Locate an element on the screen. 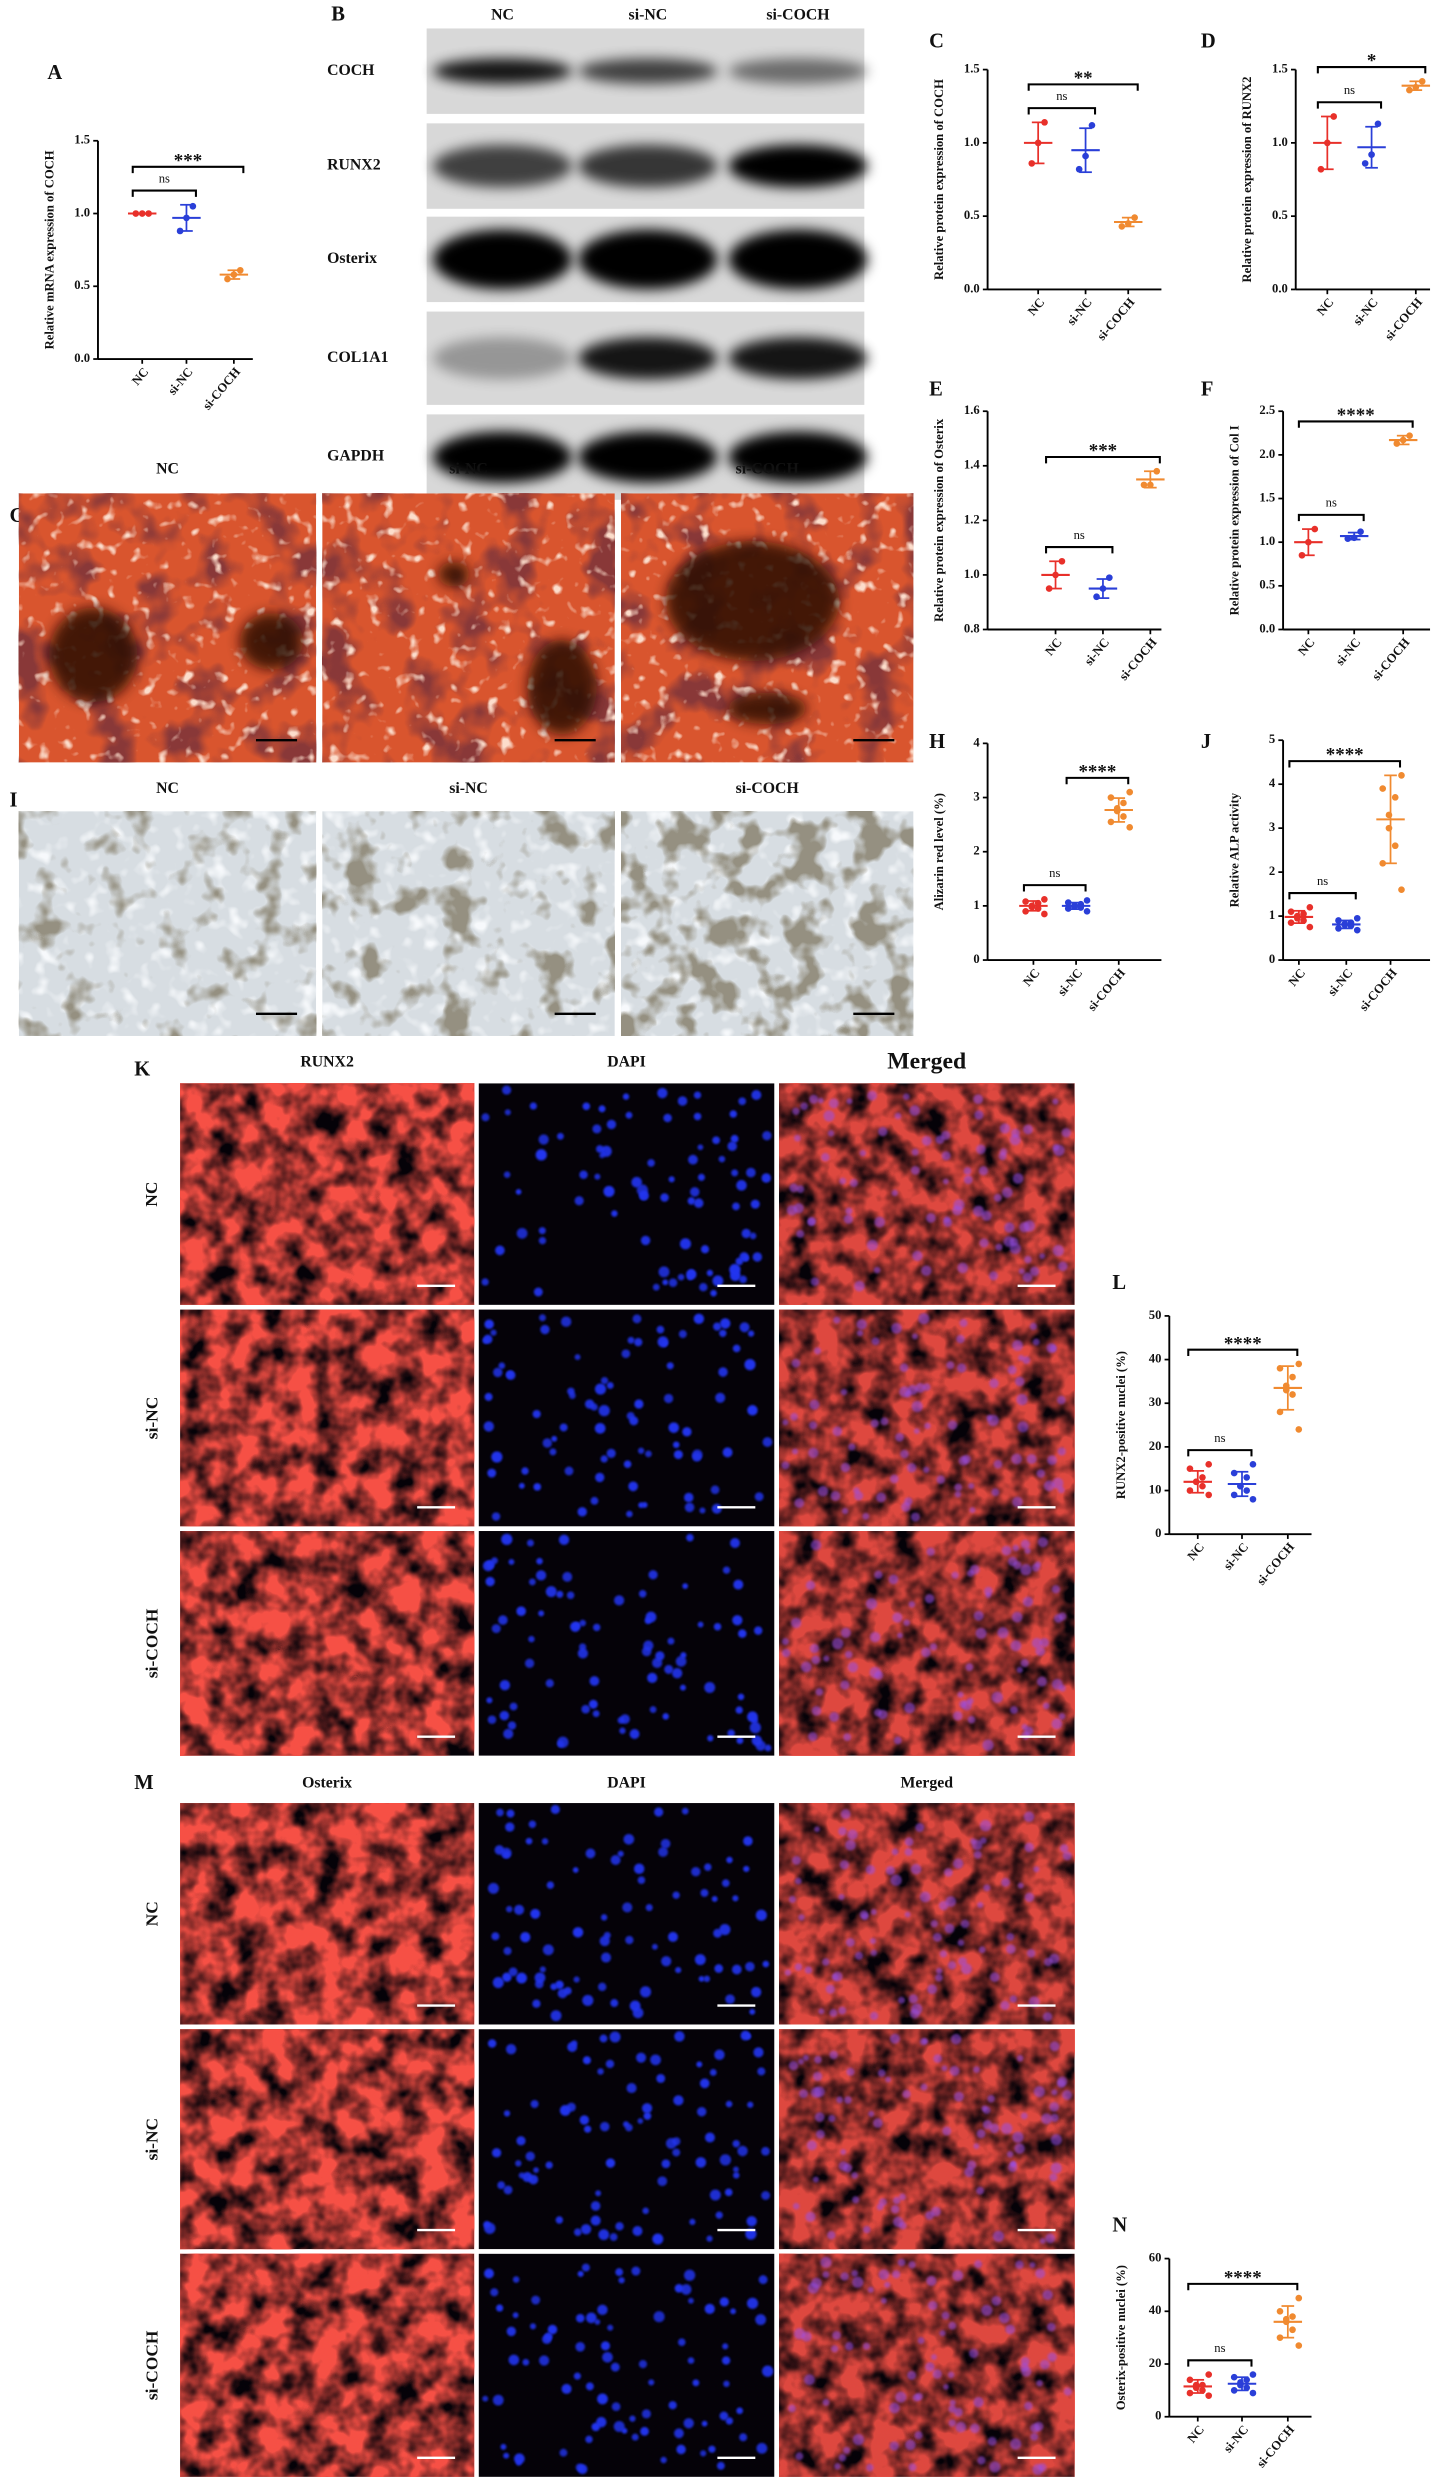 This screenshot has width=1449, height=2480. blot-band is located at coordinates (798, 166).